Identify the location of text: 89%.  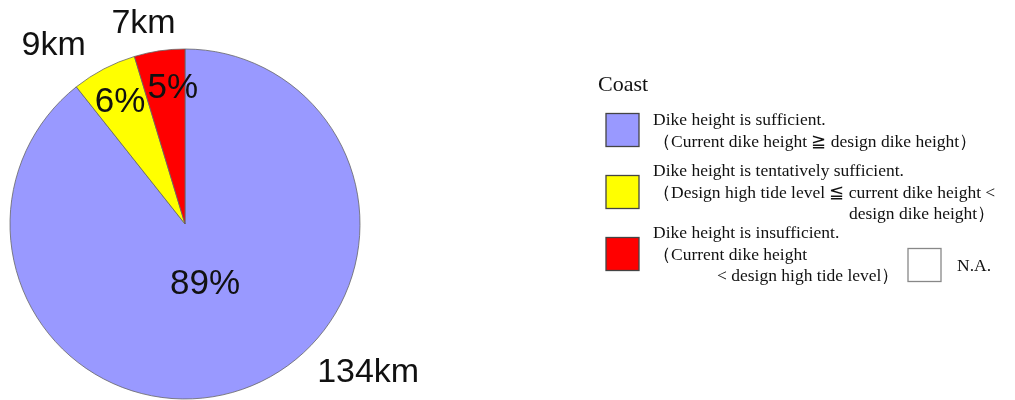
(205, 282).